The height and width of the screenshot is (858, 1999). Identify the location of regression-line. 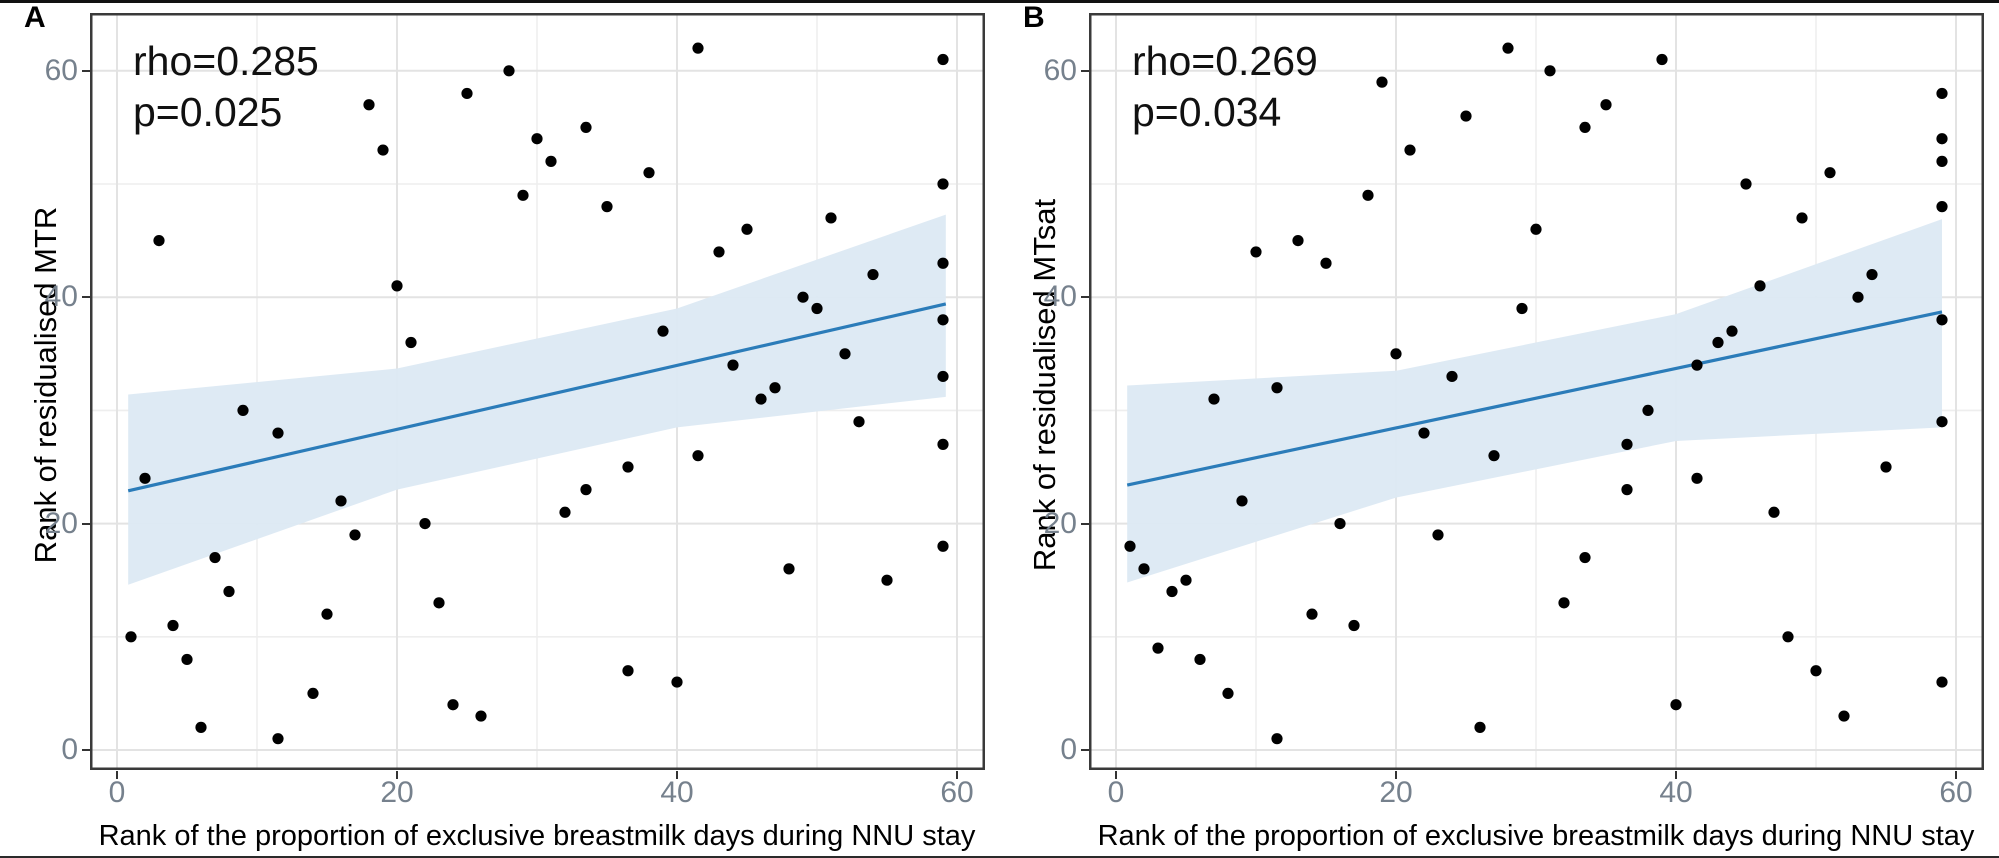
(537, 397).